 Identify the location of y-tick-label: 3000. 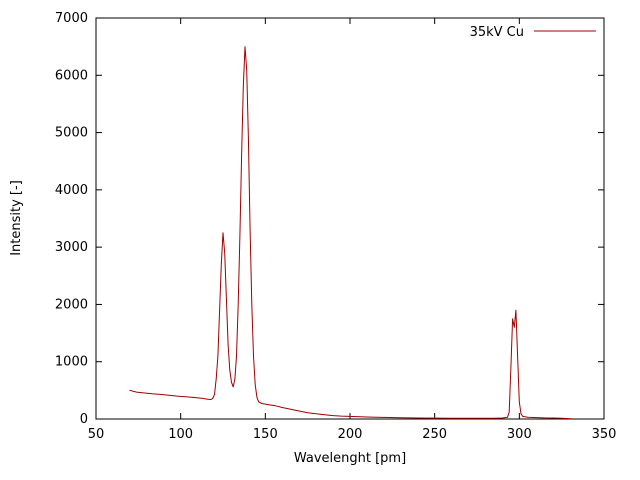
(71, 247).